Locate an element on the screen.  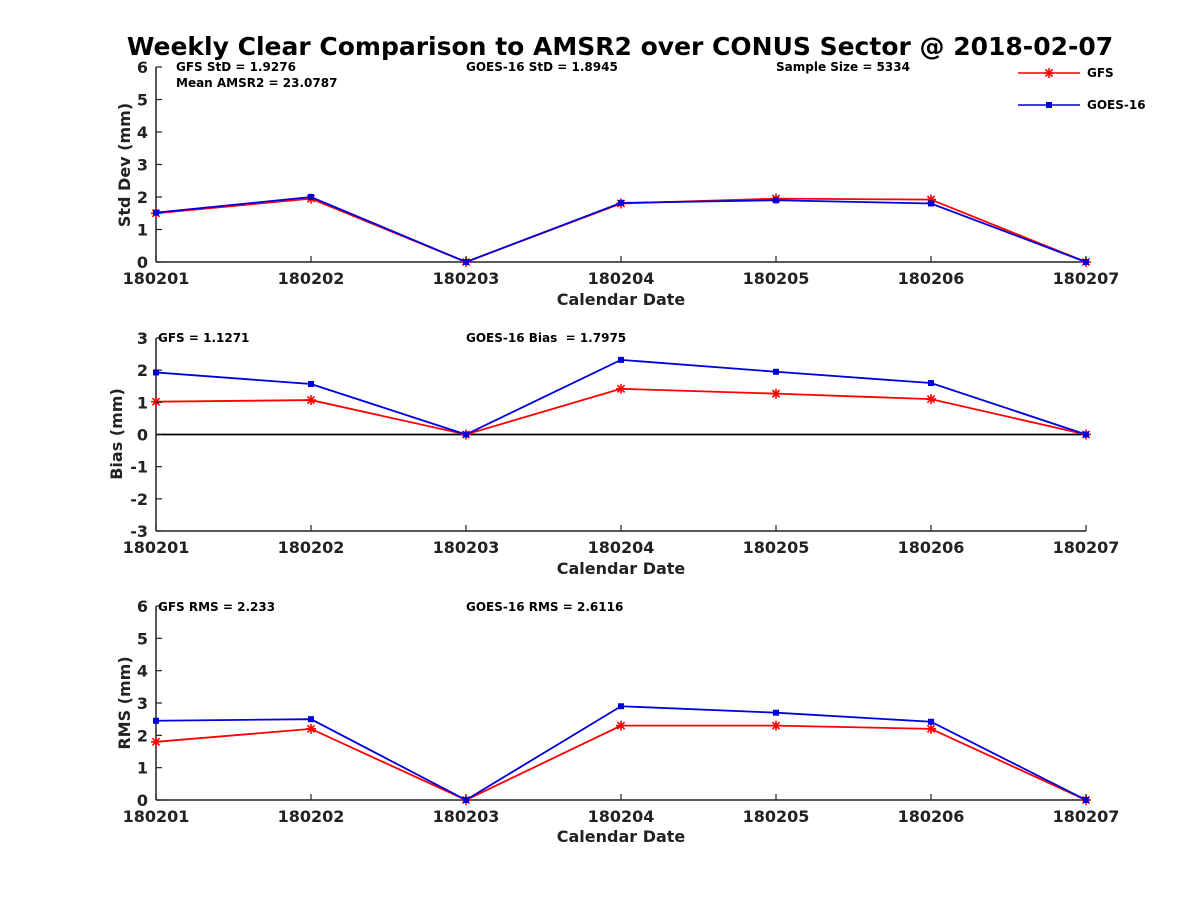
bias-y-tick-label: 2 is located at coordinates (142, 370).